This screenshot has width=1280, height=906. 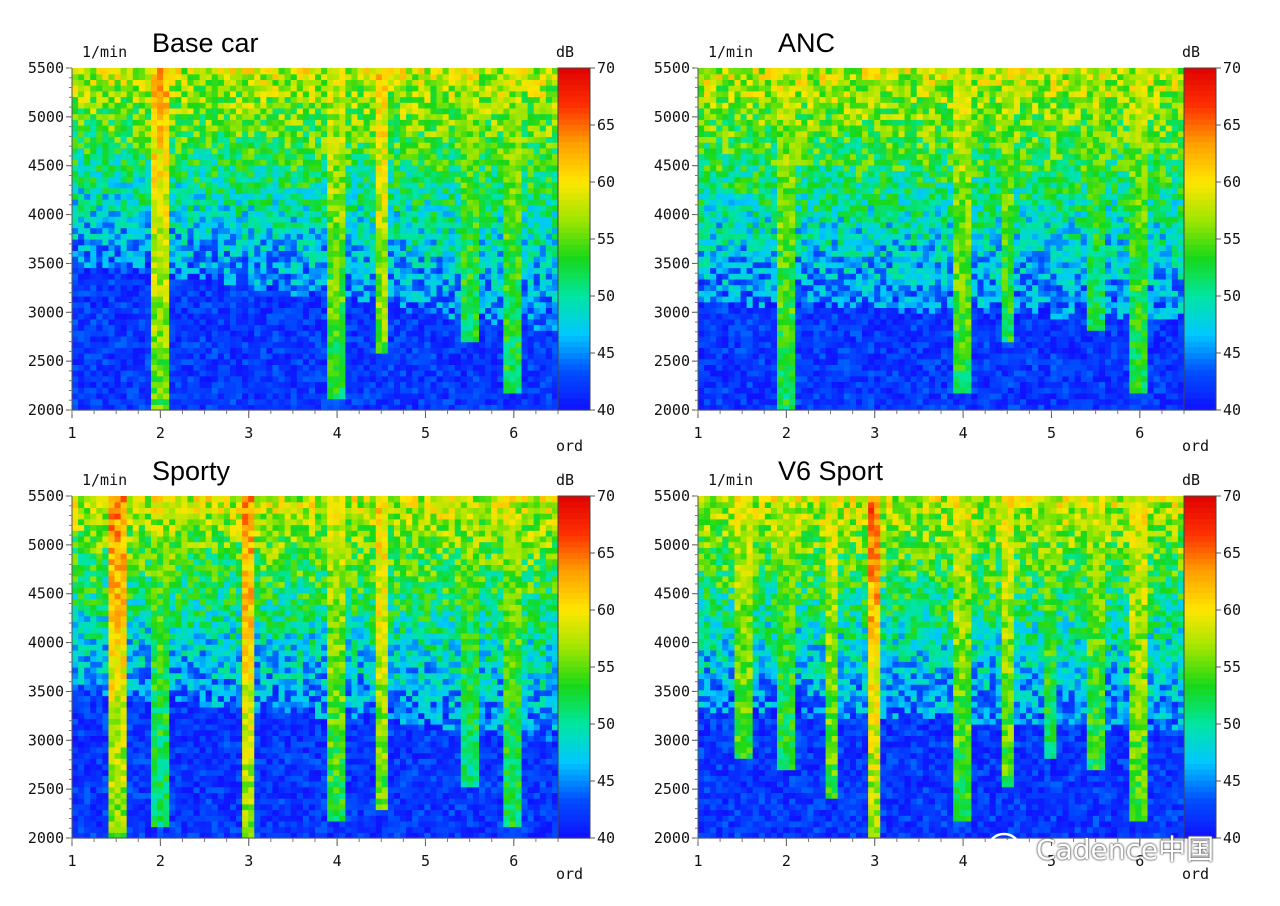 What do you see at coordinates (46, 215) in the screenshot?
I see `y-tick-label: 4000` at bounding box center [46, 215].